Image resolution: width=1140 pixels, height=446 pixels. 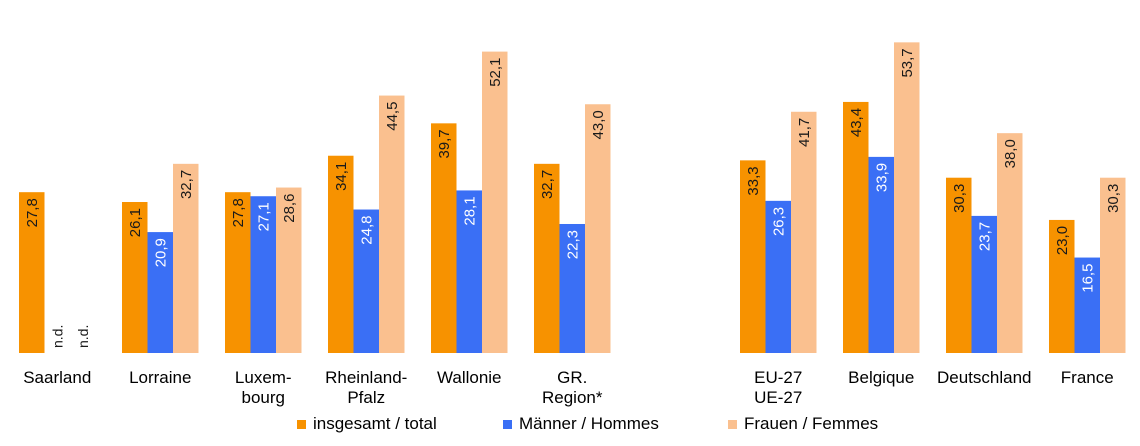 What do you see at coordinates (1087, 278) in the screenshot?
I see `bar-value-label: 16,5` at bounding box center [1087, 278].